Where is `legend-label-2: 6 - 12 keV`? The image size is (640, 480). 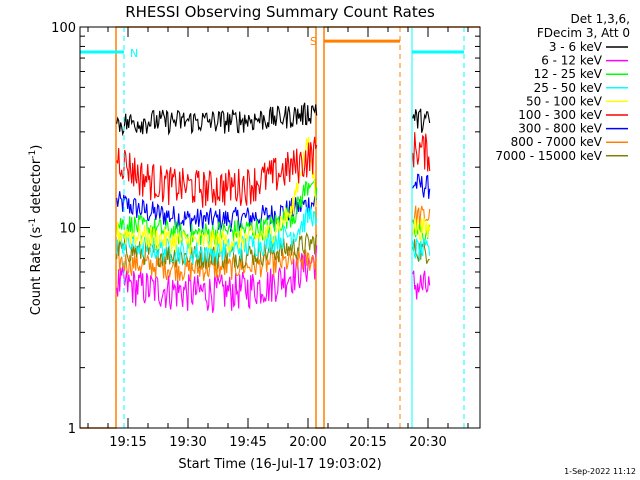 legend-label-2: 6 - 12 keV is located at coordinates (572, 61).